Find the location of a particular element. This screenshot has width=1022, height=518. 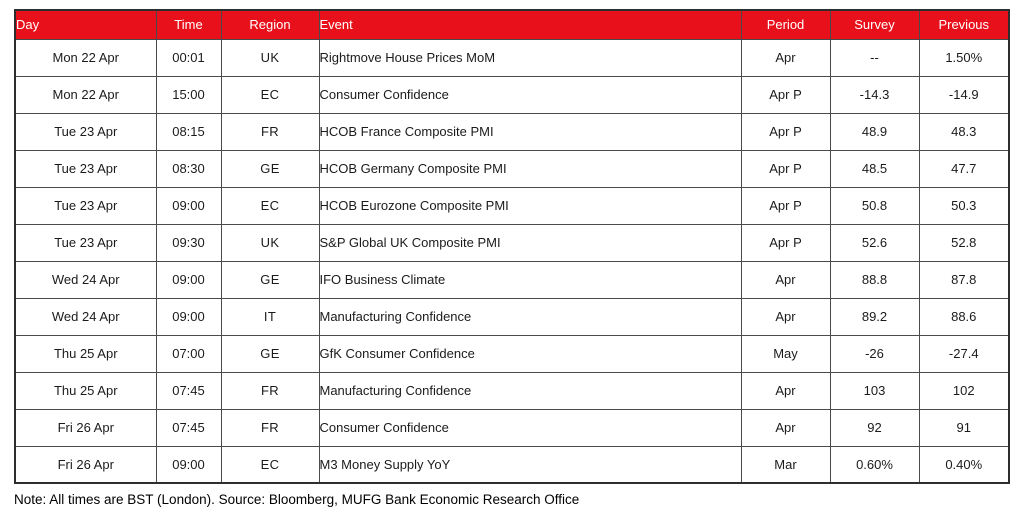

cell-time: 07:00 is located at coordinates (188, 353).